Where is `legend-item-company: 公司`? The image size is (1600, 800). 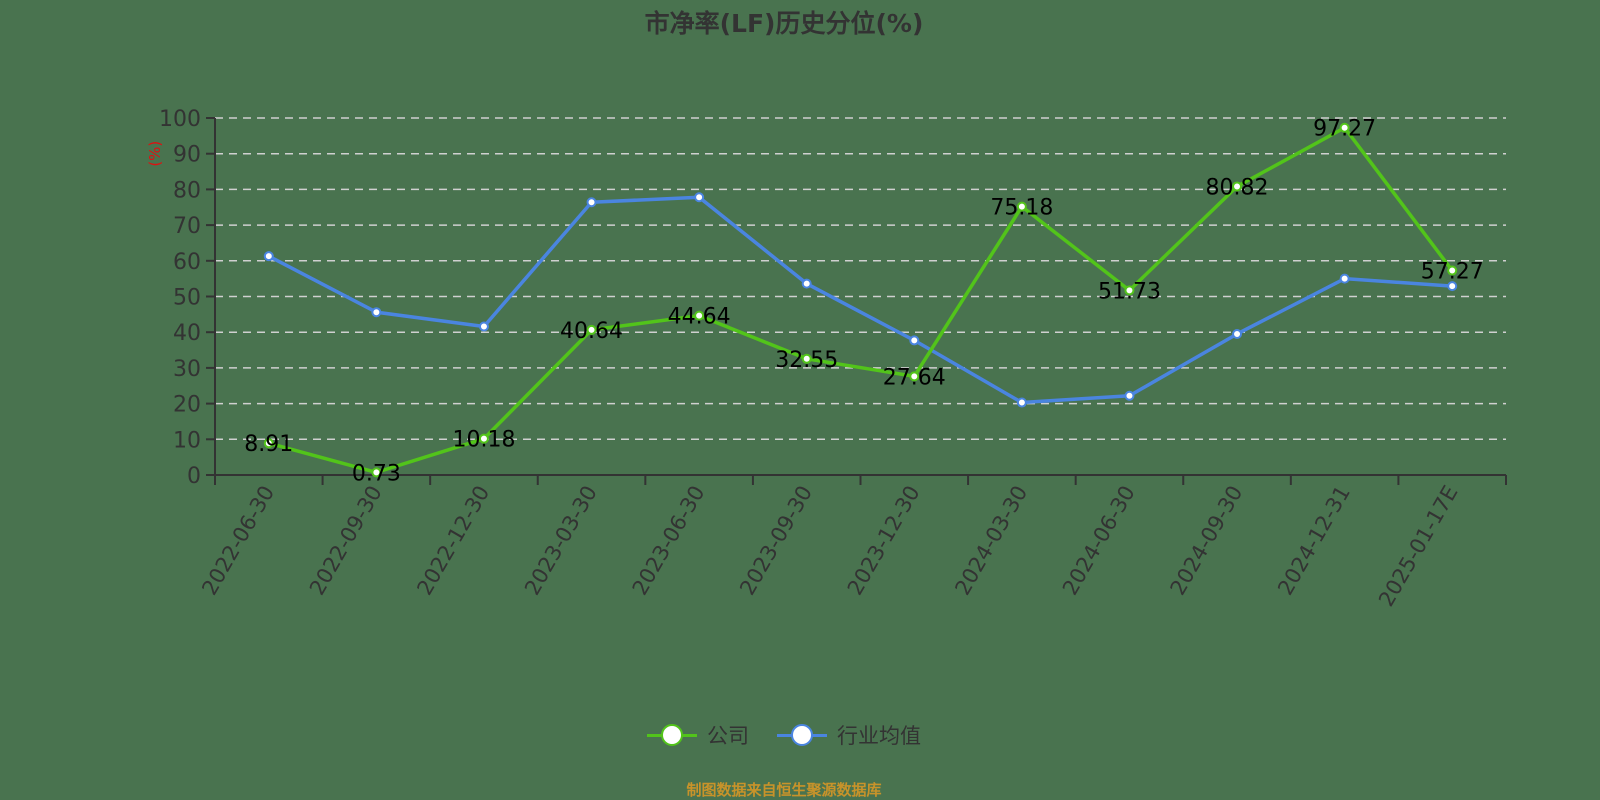
legend-item-company: 公司 is located at coordinates (698, 735).